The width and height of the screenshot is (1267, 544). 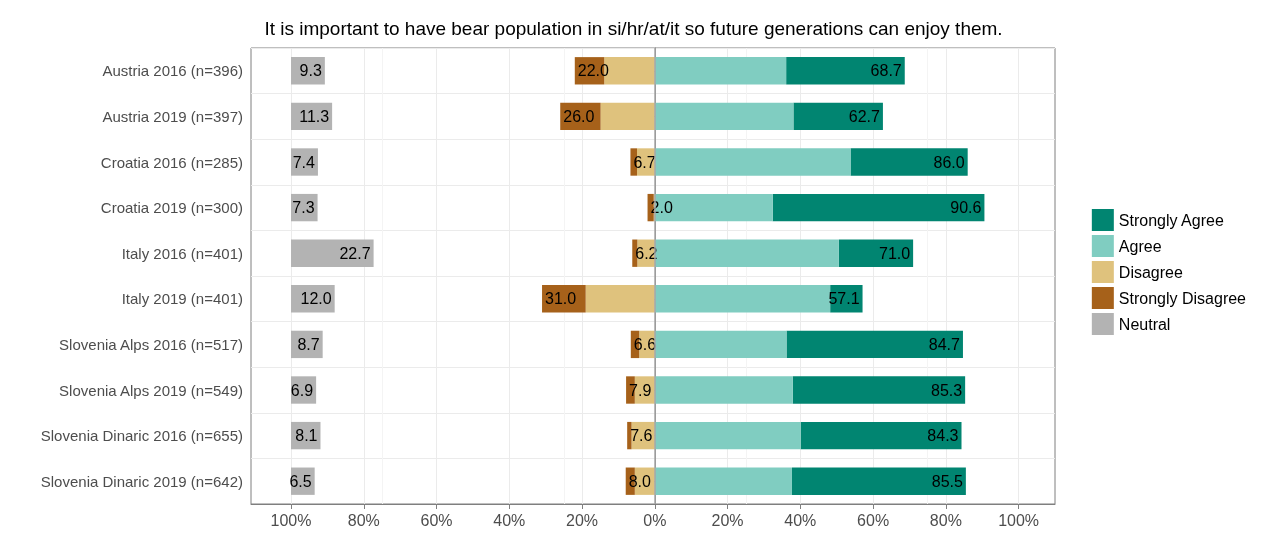 I want to click on x-tick-label: 0%, so click(x=655, y=520).